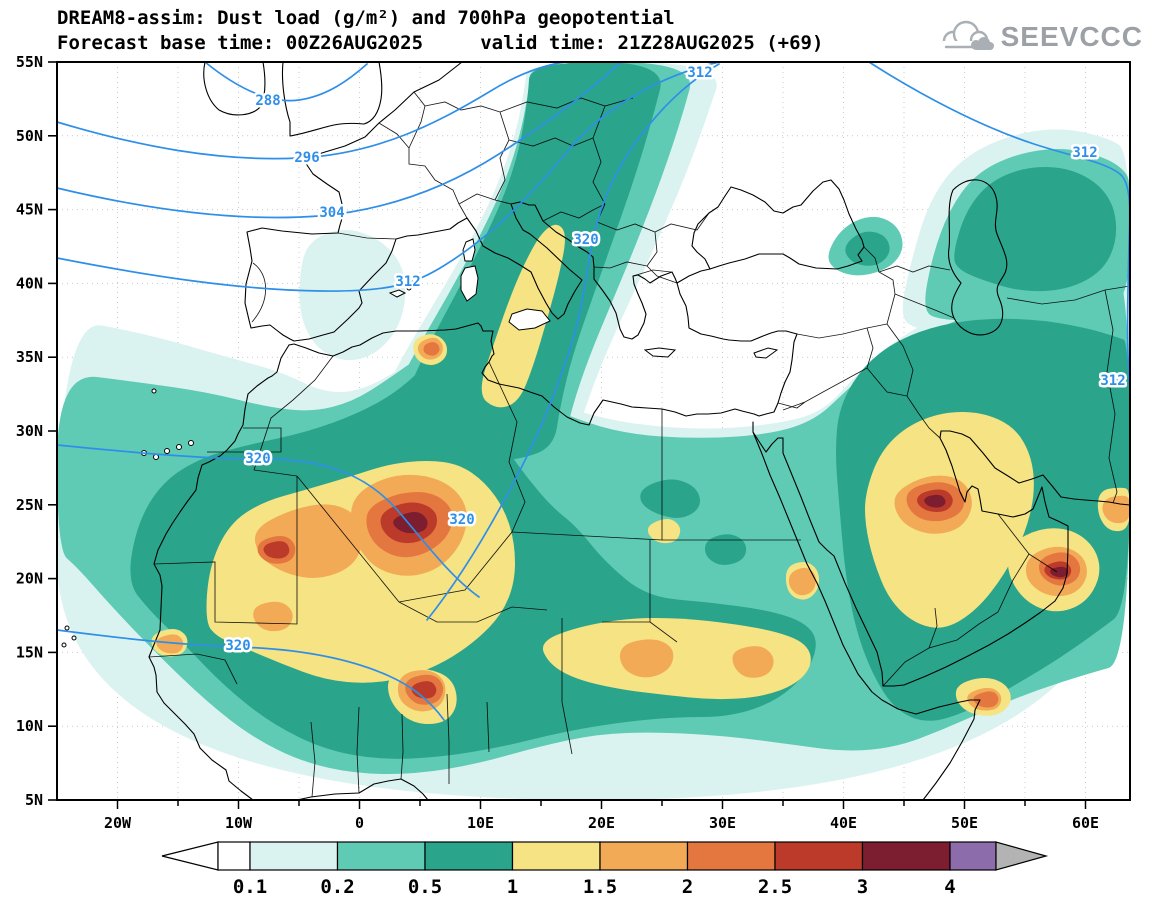 This screenshot has height=907, width=1165. What do you see at coordinates (1022, 856) in the screenshot?
I see `colorbar-over-cap` at bounding box center [1022, 856].